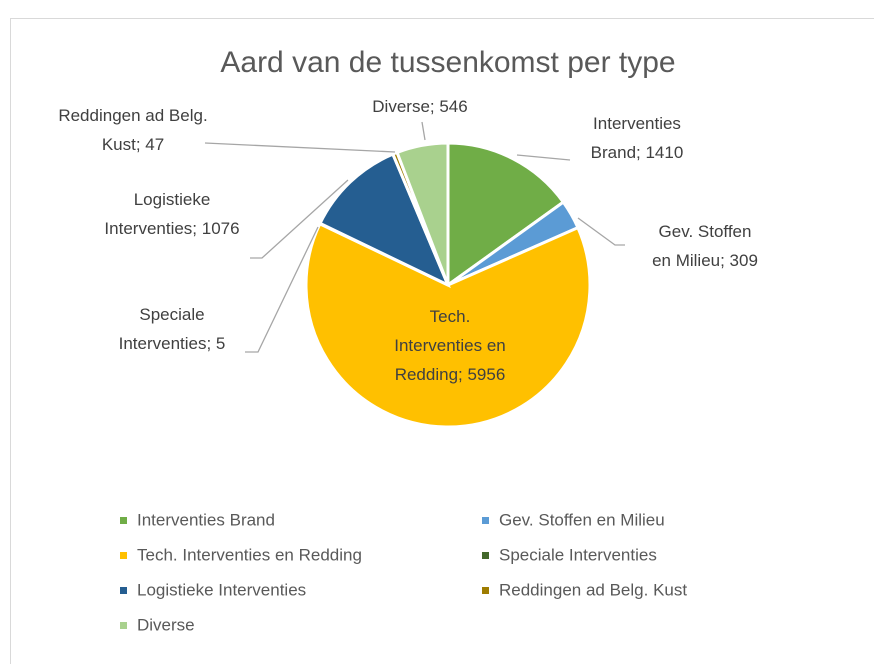 This screenshot has width=874, height=664. I want to click on legend-label: Speciale Interventies, so click(578, 554).